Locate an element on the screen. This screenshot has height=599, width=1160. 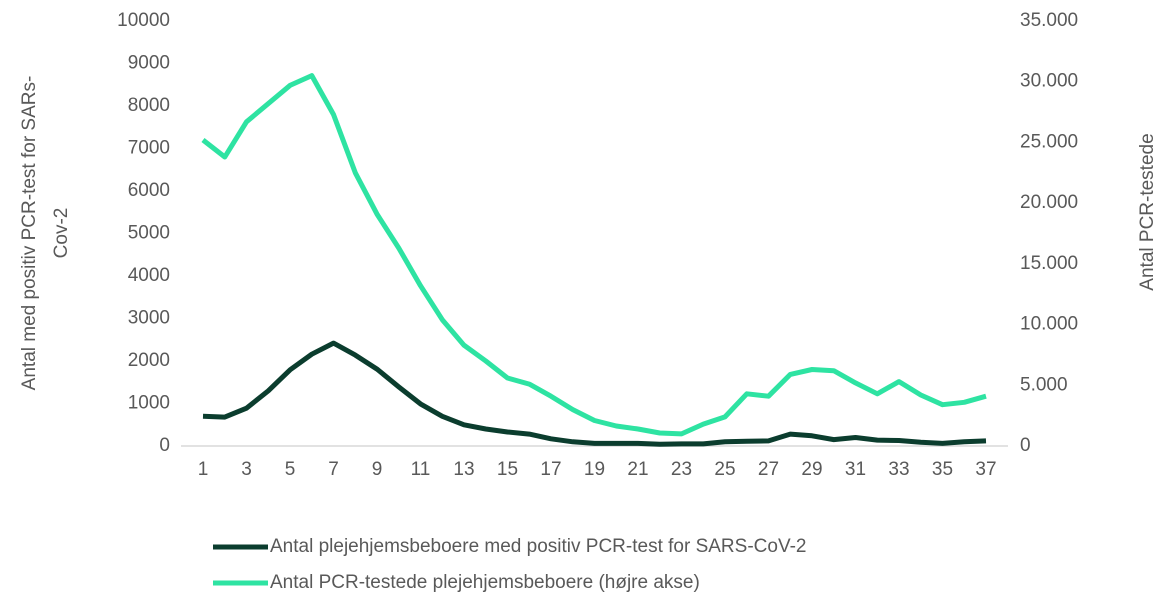
x-tick-label: 35 is located at coordinates (942, 469).